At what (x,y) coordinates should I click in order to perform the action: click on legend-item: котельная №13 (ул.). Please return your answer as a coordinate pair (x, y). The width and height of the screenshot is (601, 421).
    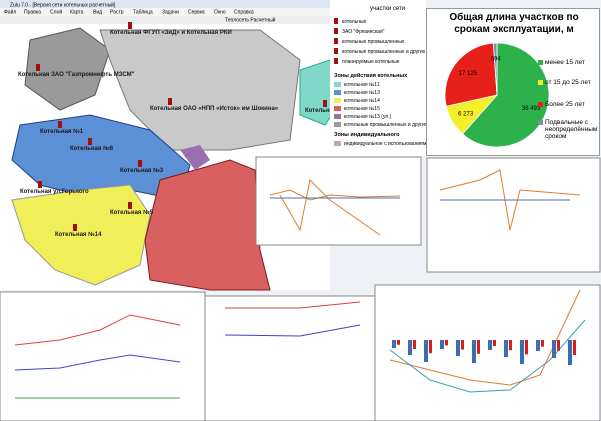
    Looking at the image, I should click on (368, 117).